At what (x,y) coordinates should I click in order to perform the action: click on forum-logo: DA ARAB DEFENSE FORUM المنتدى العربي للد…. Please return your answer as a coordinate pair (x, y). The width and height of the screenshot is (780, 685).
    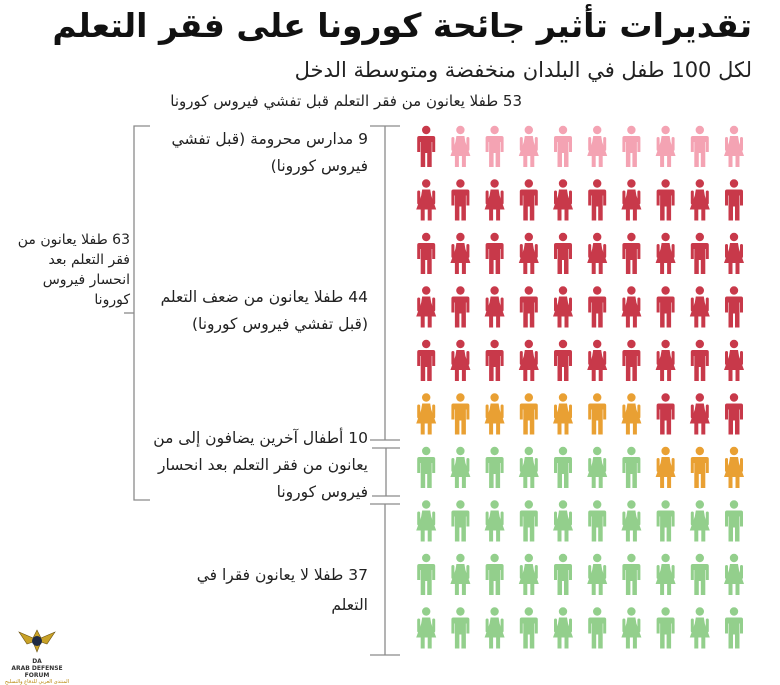
    Looking at the image, I should click on (37, 655).